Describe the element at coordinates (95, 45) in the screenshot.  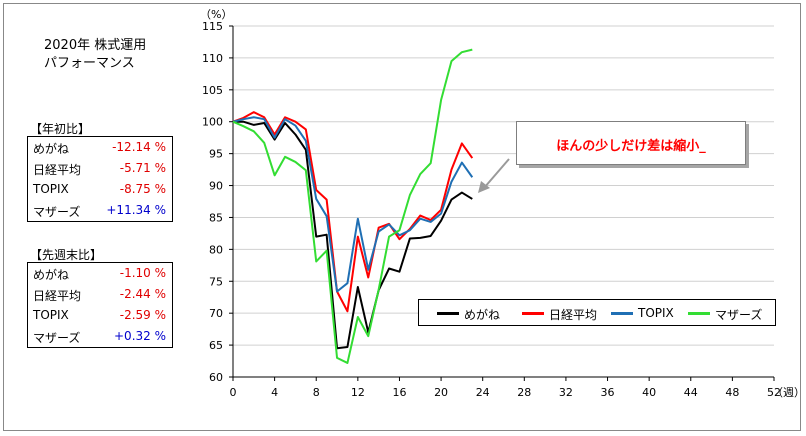
I see `chart-title-line1: 2020年 株式運用` at that location.